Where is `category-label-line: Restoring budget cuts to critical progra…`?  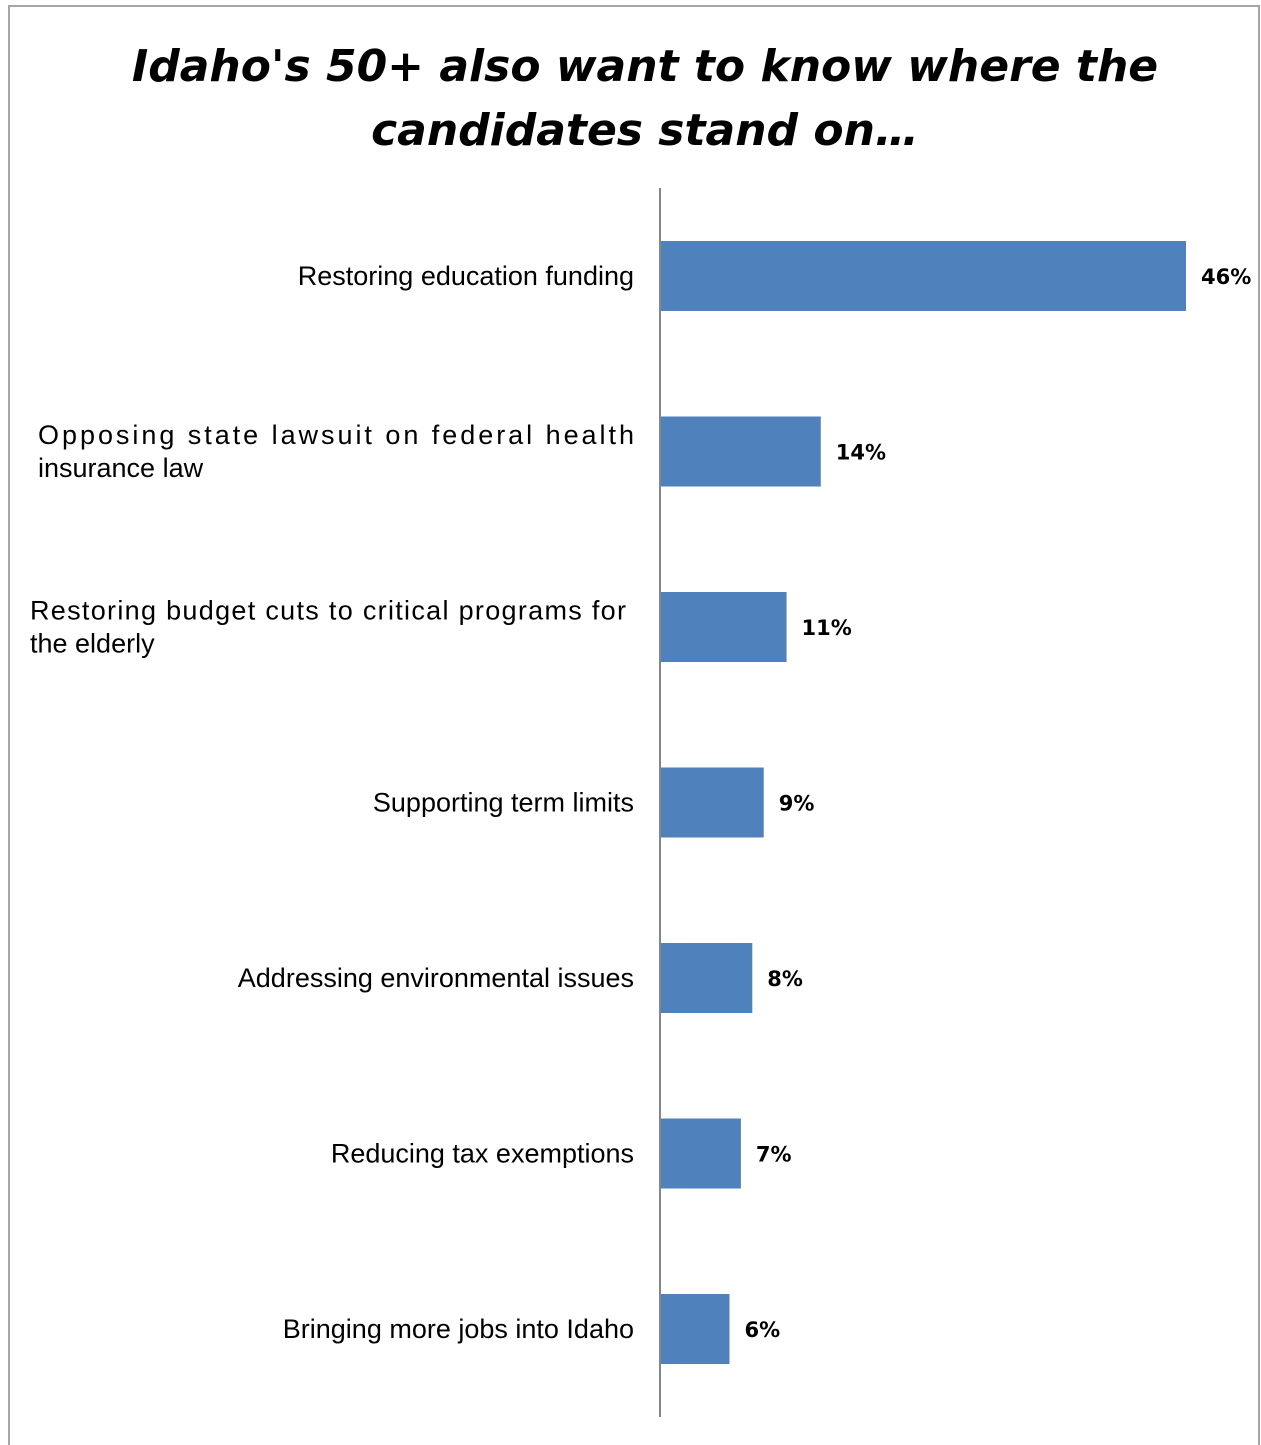 category-label-line: Restoring budget cuts to critical progra… is located at coordinates (328, 611).